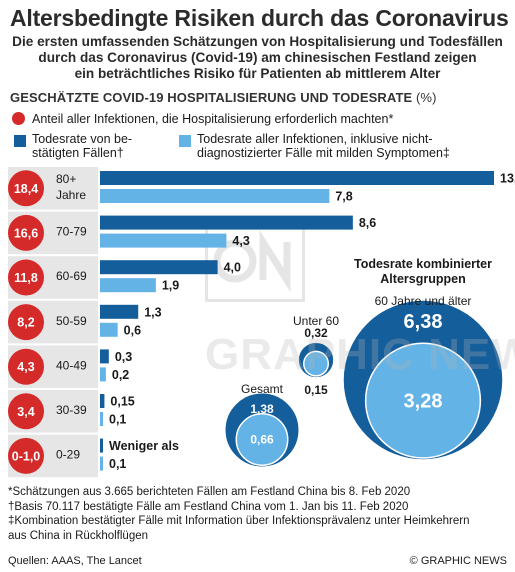  What do you see at coordinates (78, 535) in the screenshot?
I see `footnote: aus China in Rückholflügen` at bounding box center [78, 535].